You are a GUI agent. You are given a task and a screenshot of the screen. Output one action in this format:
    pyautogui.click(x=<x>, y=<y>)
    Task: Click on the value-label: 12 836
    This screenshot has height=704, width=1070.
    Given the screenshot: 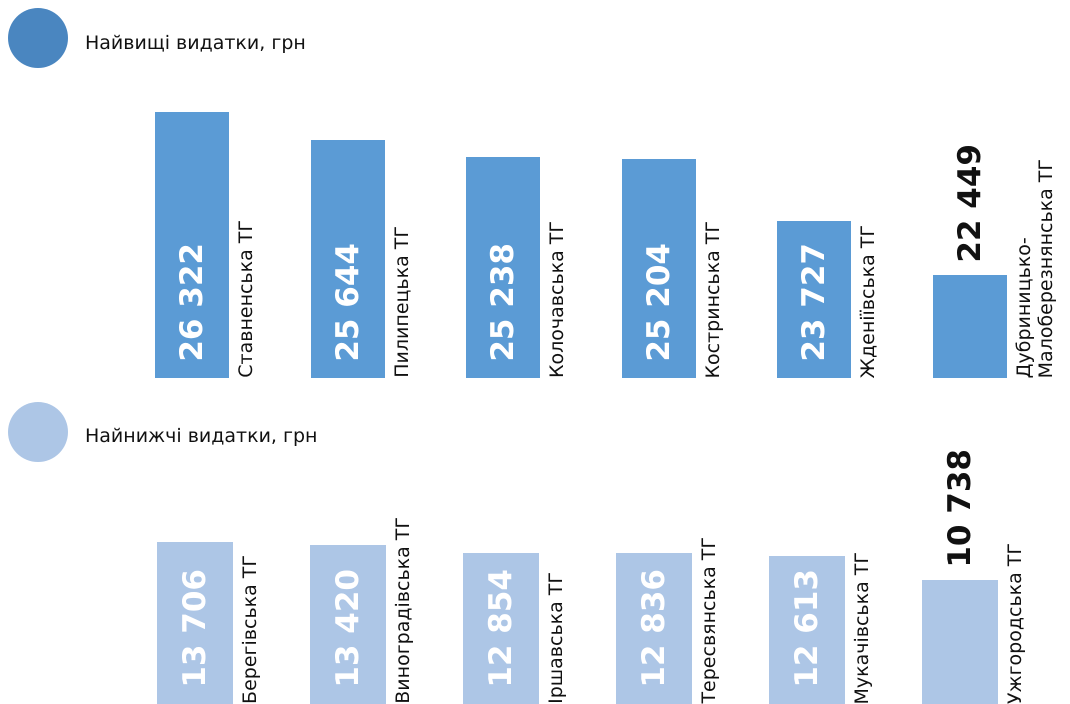 What is the action you would take?
    pyautogui.click(x=654, y=628)
    